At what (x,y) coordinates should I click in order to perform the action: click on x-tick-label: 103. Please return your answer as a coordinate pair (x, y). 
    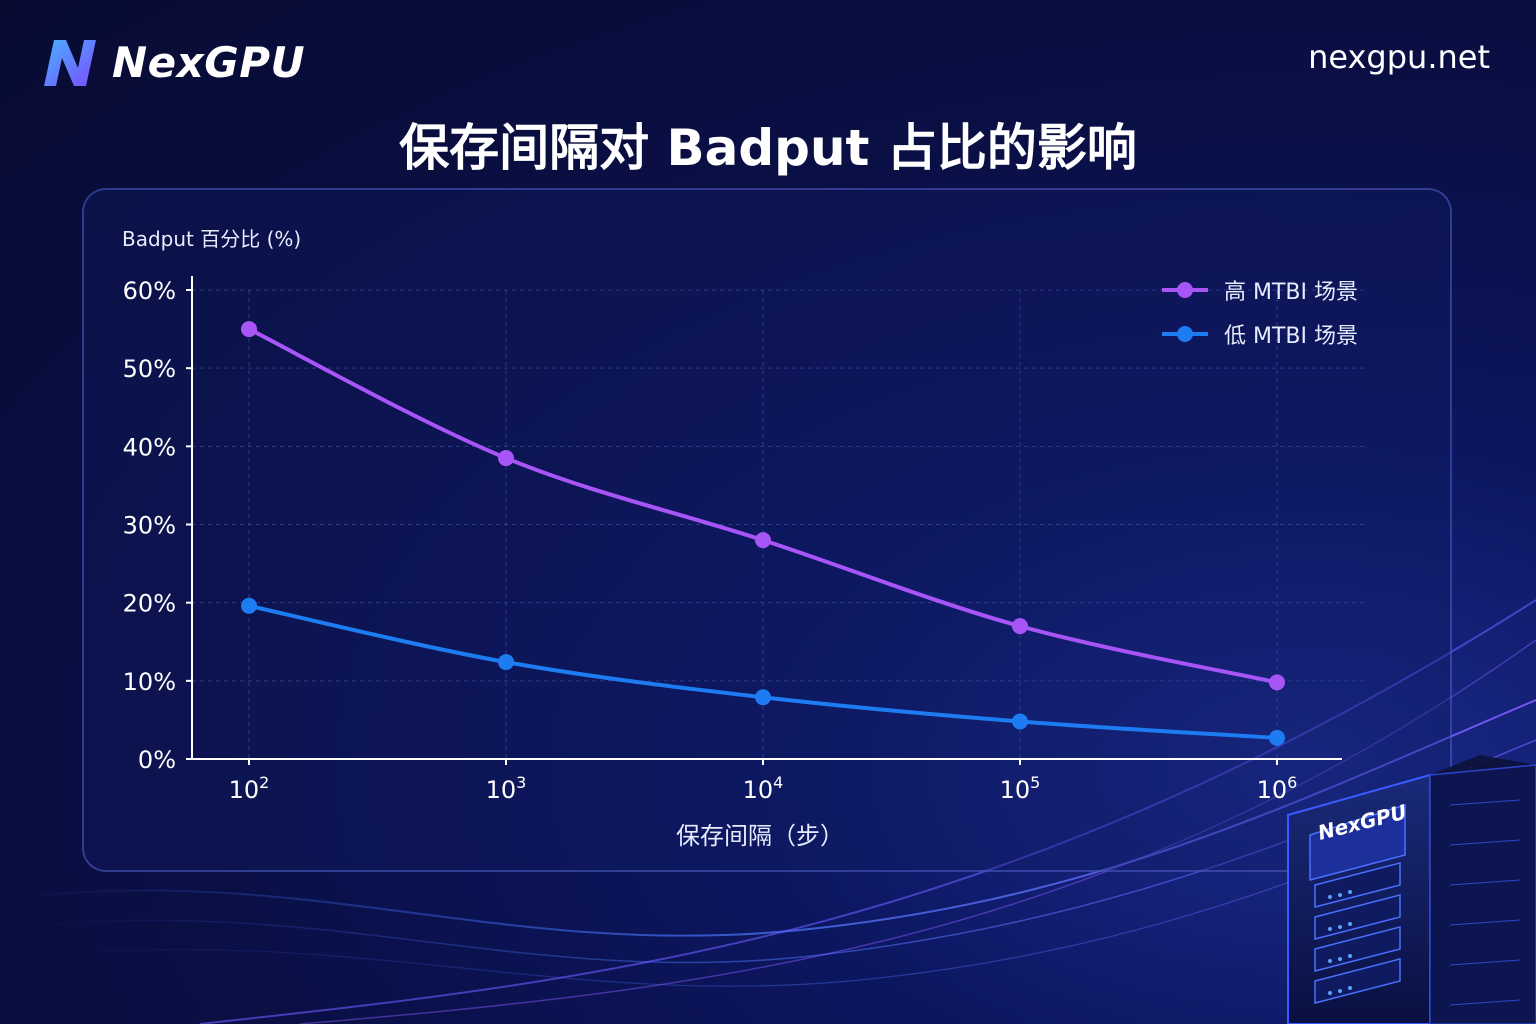
    Looking at the image, I should click on (506, 788).